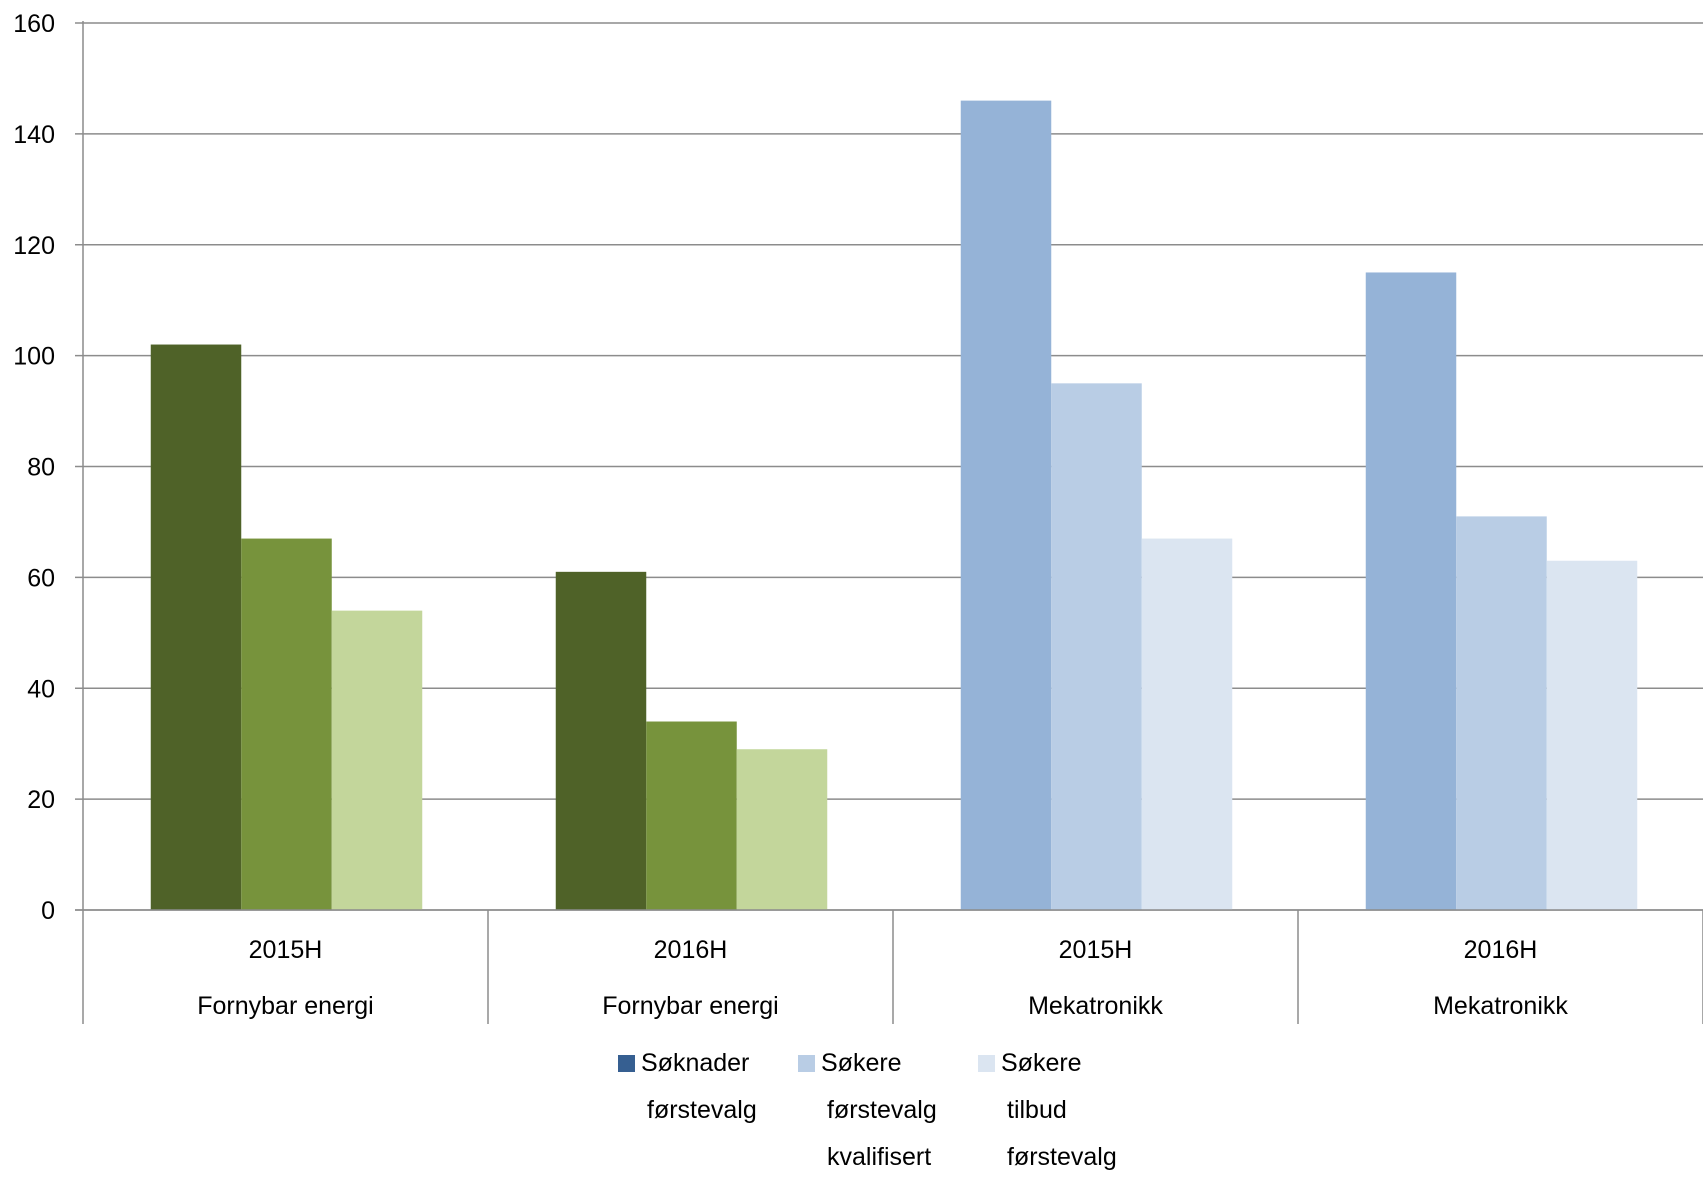 The height and width of the screenshot is (1181, 1703). Describe the element at coordinates (41, 578) in the screenshot. I see `y-tick-label: 60` at that location.